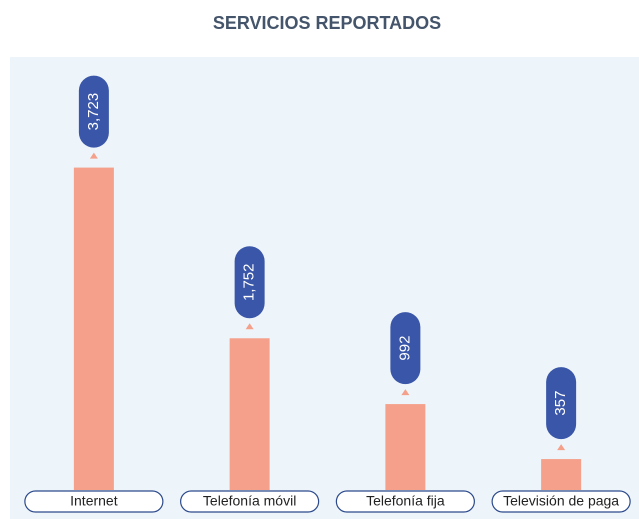 This screenshot has width=639, height=519. I want to click on value-label: 357, so click(560, 403).